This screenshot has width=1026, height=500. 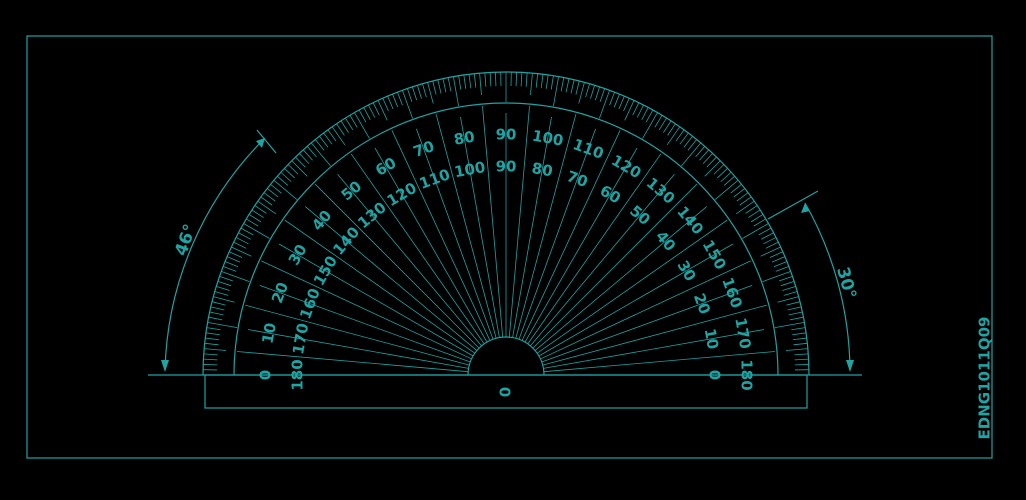 I want to click on dimension-46-arc, so click(x=215, y=254).